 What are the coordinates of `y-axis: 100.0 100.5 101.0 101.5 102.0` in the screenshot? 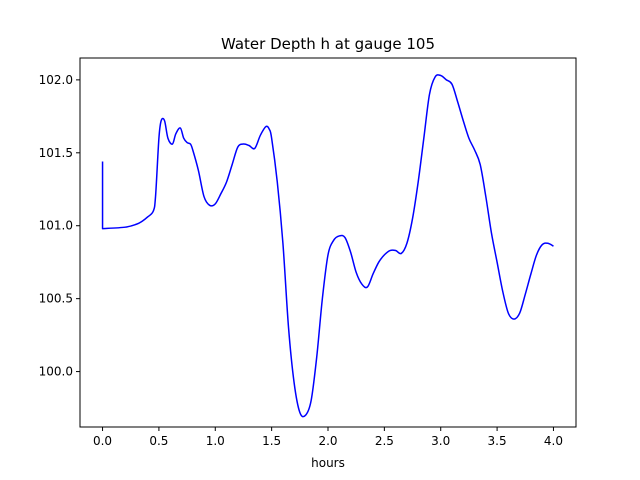 It's located at (59, 226).